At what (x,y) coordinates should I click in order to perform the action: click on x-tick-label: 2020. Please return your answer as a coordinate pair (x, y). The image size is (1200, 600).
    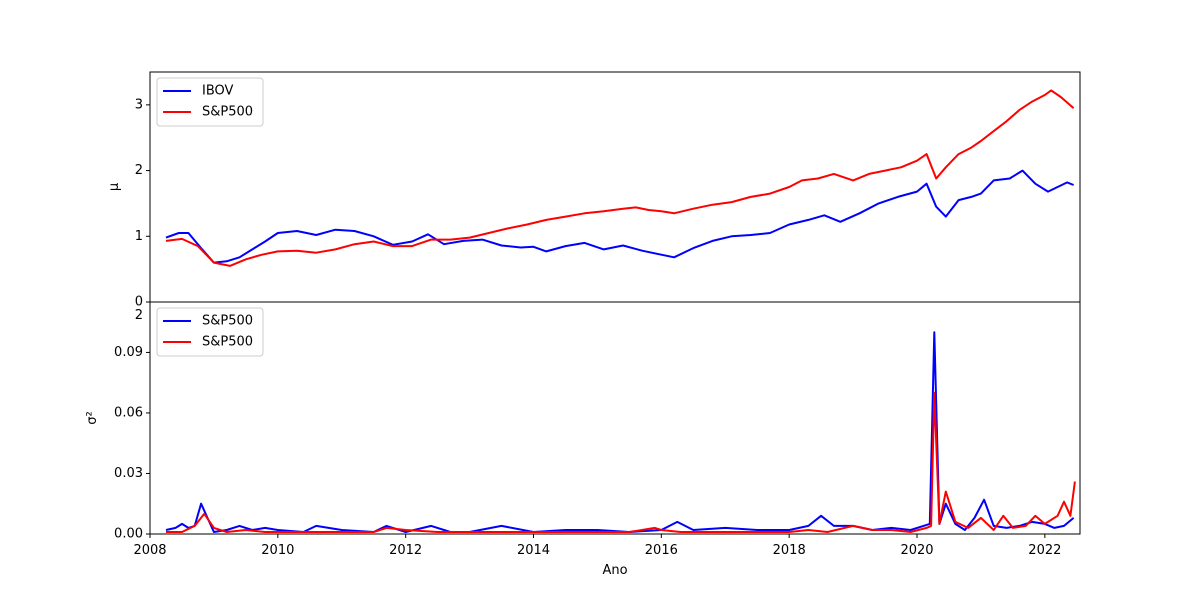
    Looking at the image, I should click on (916, 550).